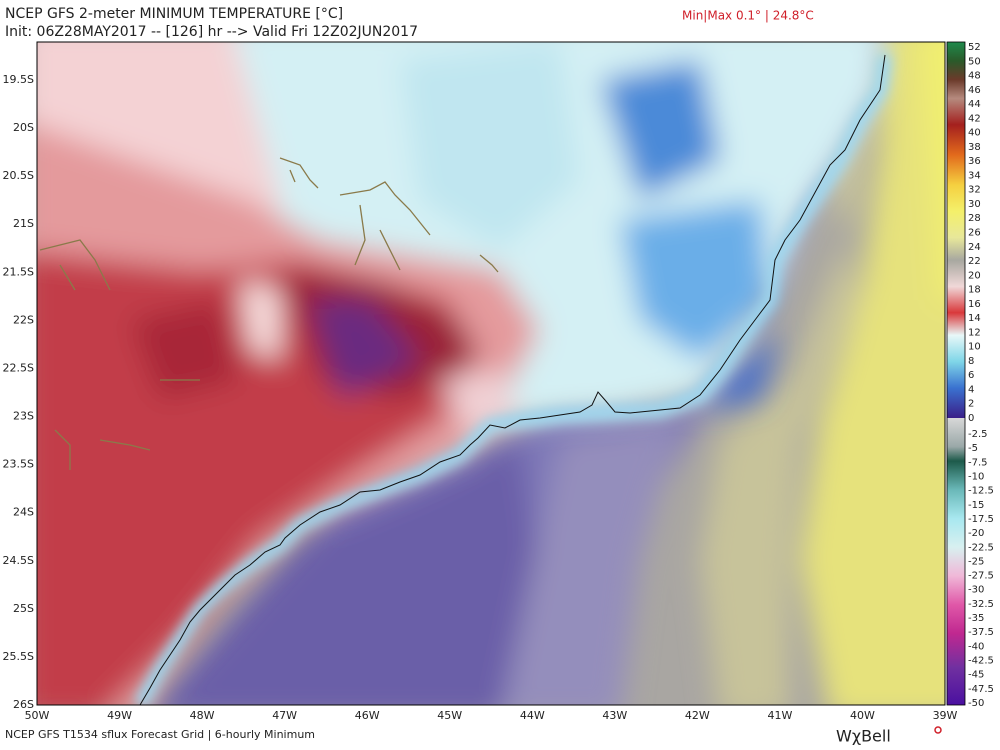  Describe the element at coordinates (974, 247) in the screenshot. I see `colorbar-label: 24` at that location.